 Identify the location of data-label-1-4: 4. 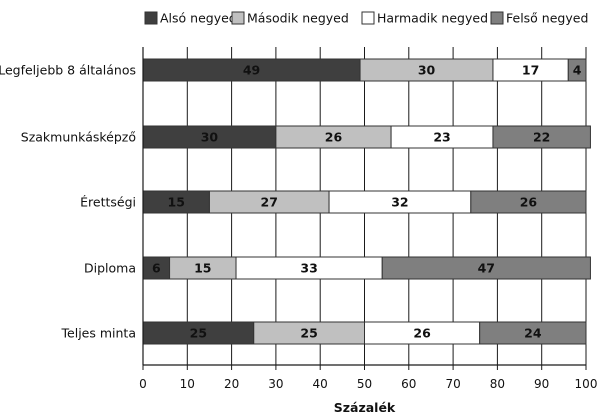
(577, 70).